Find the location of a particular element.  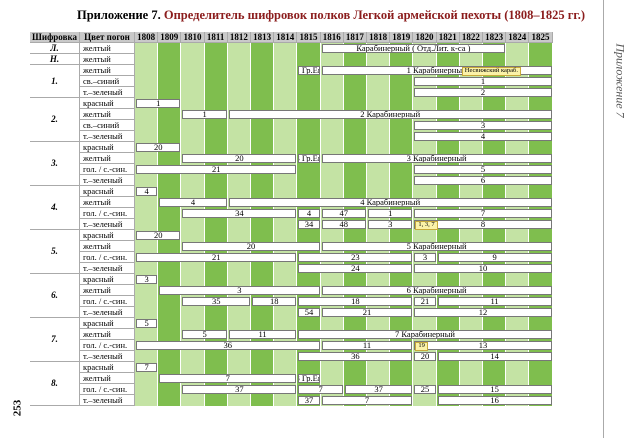

sticky-note: 19 is located at coordinates (421, 346).